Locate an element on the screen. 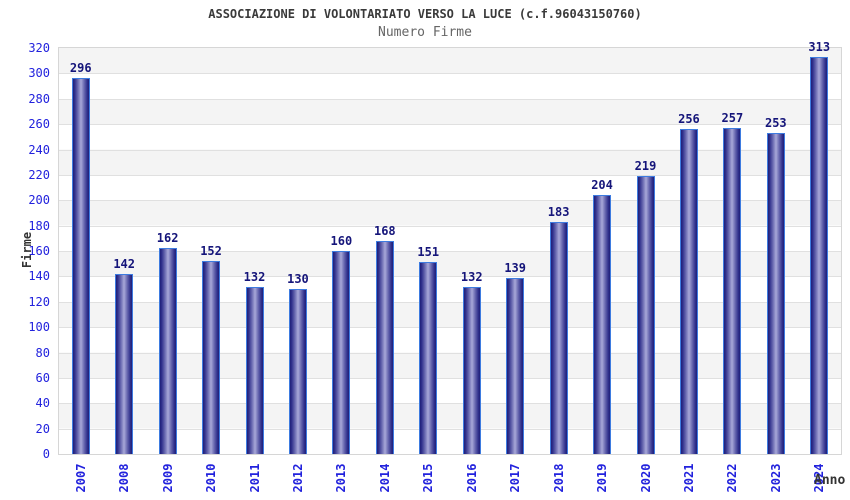 This screenshot has height=500, width=850. y-tick-label: 220 is located at coordinates (39, 174).